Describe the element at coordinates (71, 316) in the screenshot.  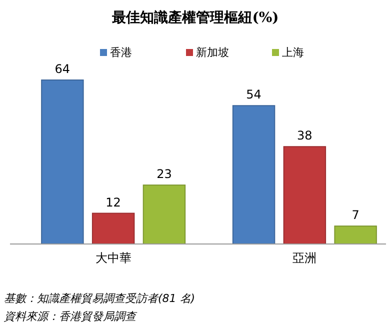
I see `source-note: 資料來源：香港貿發局調查` at that location.